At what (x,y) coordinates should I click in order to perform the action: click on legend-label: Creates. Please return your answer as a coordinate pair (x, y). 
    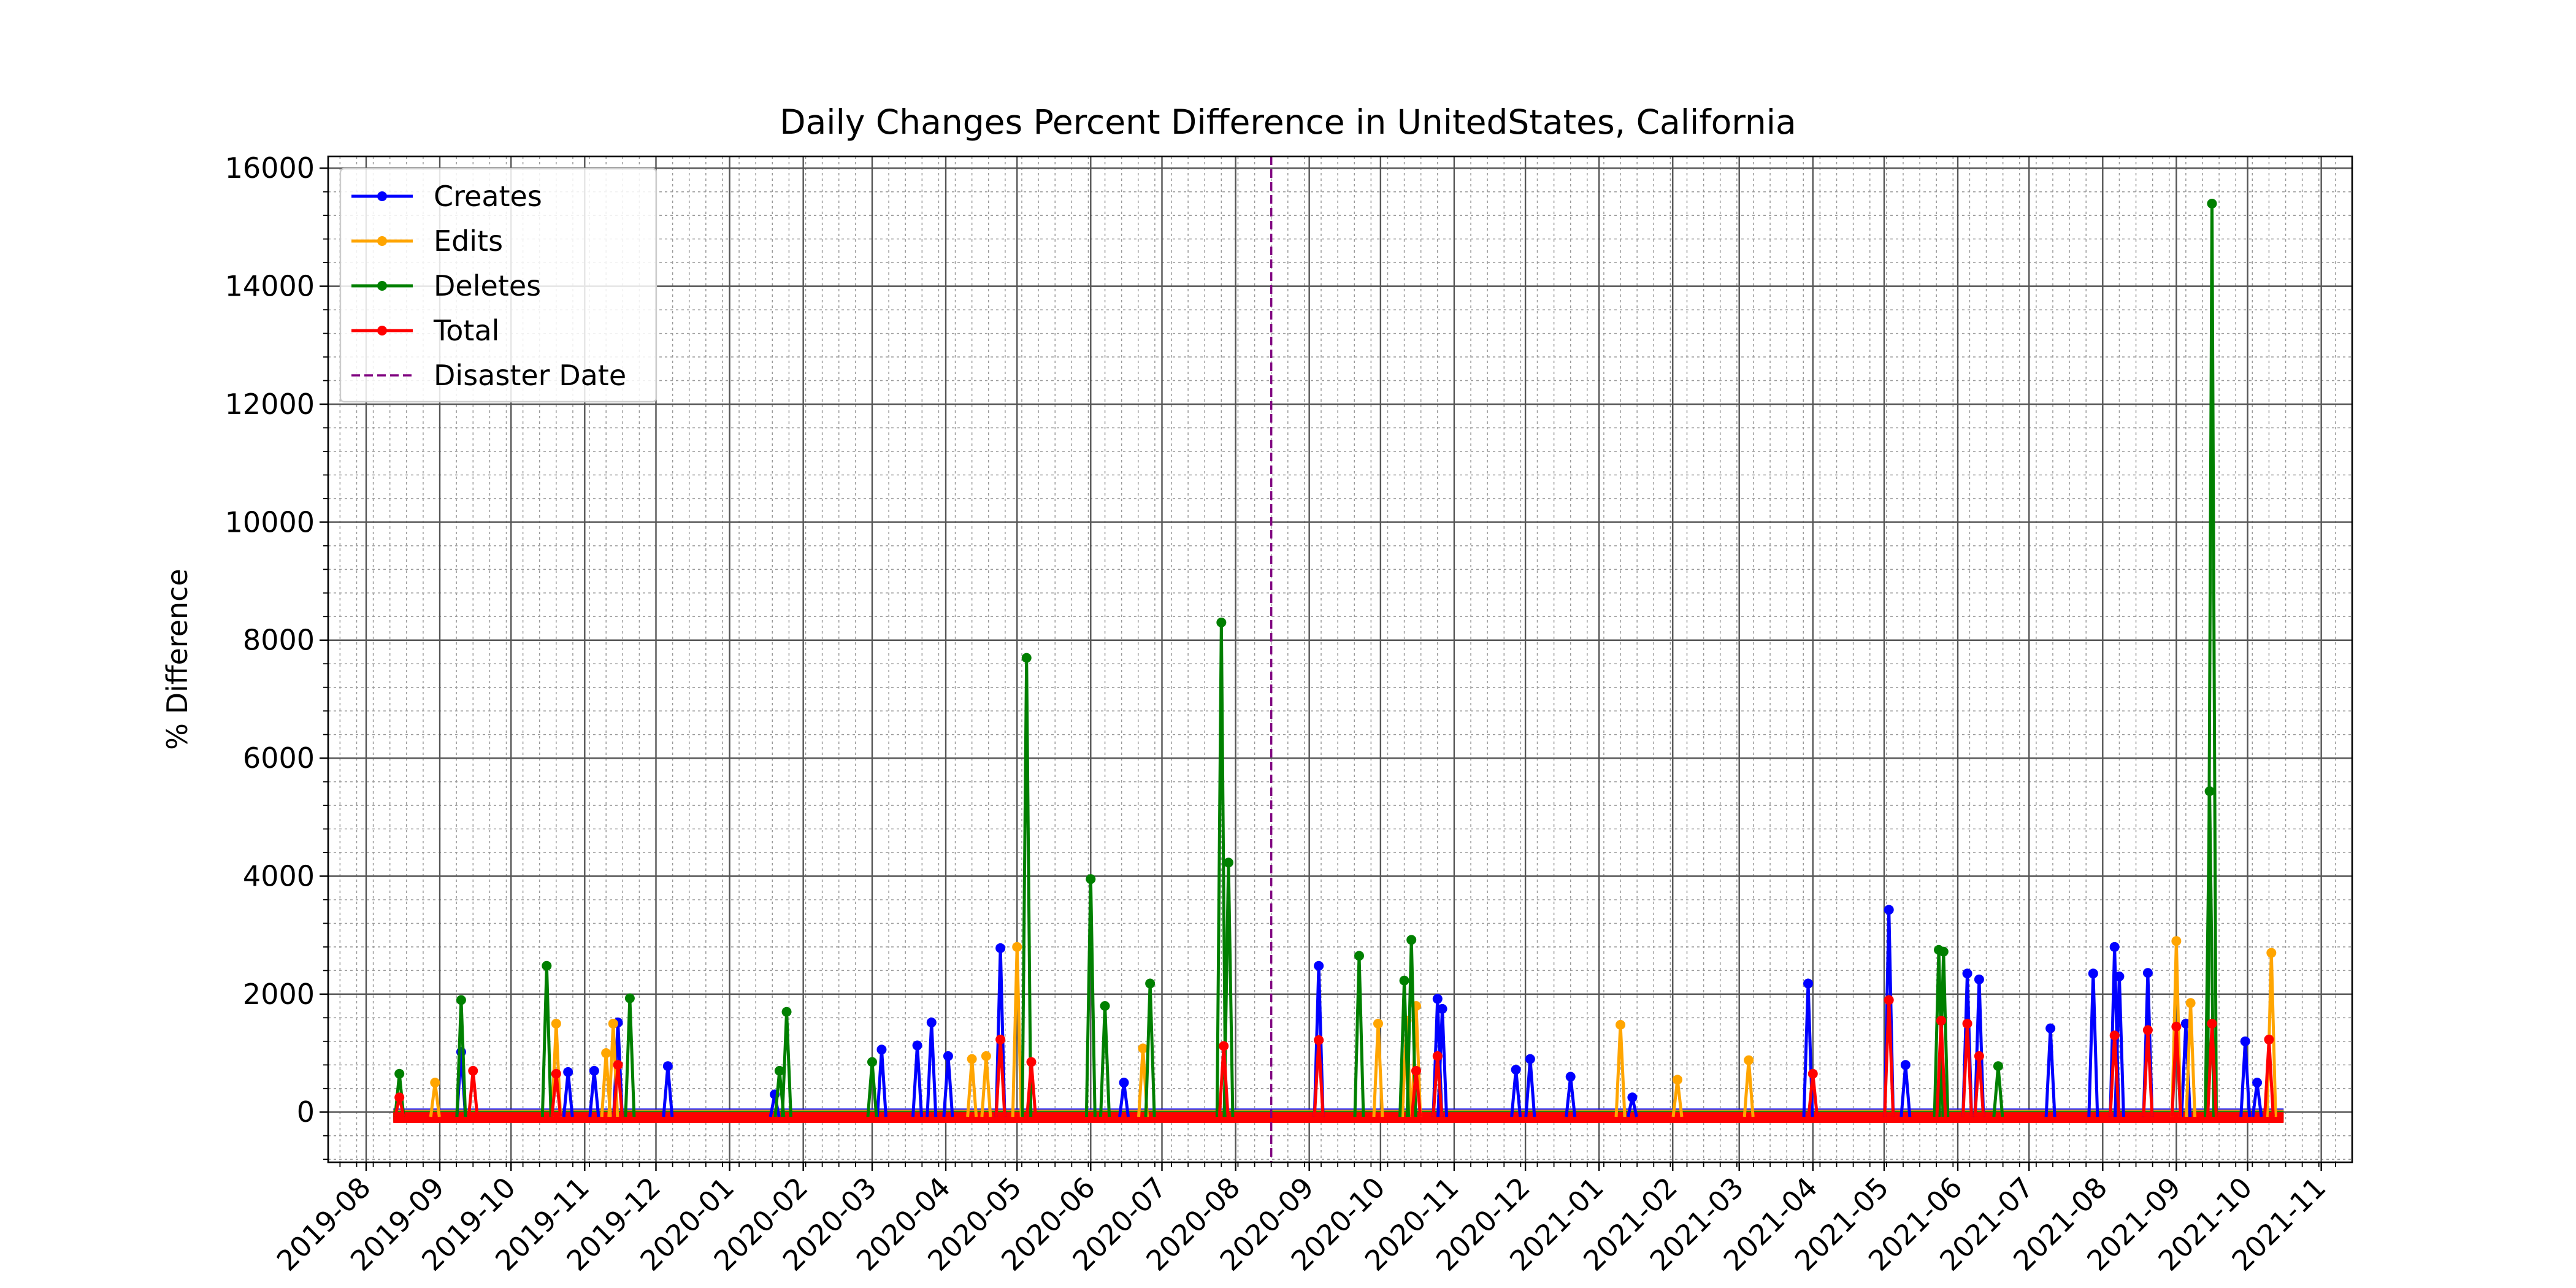
    Looking at the image, I should click on (488, 196).